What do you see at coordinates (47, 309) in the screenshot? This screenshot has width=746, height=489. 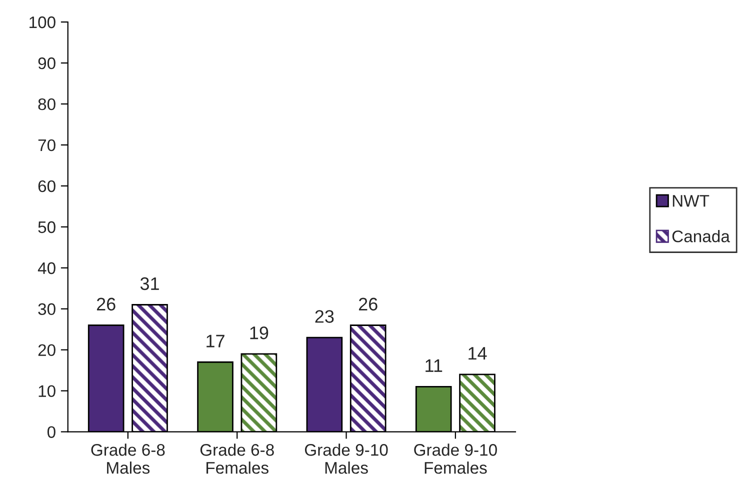 I see `y-tick-label: 30` at bounding box center [47, 309].